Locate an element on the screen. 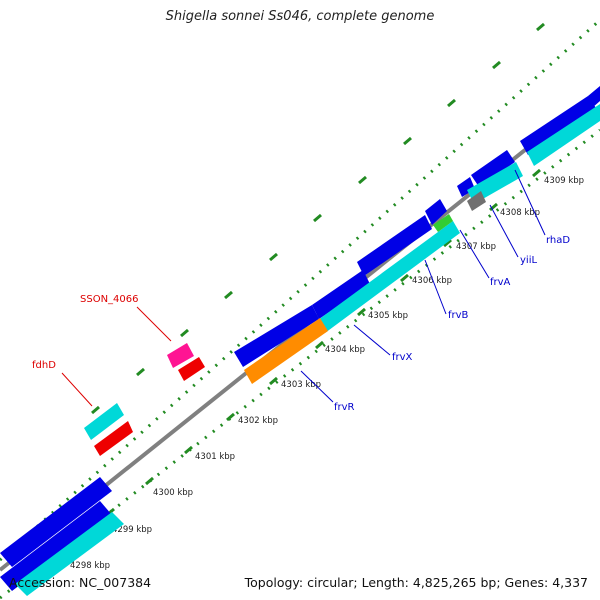 The width and height of the screenshot is (600, 600). tick-label: 4306 kbp is located at coordinates (432, 281).